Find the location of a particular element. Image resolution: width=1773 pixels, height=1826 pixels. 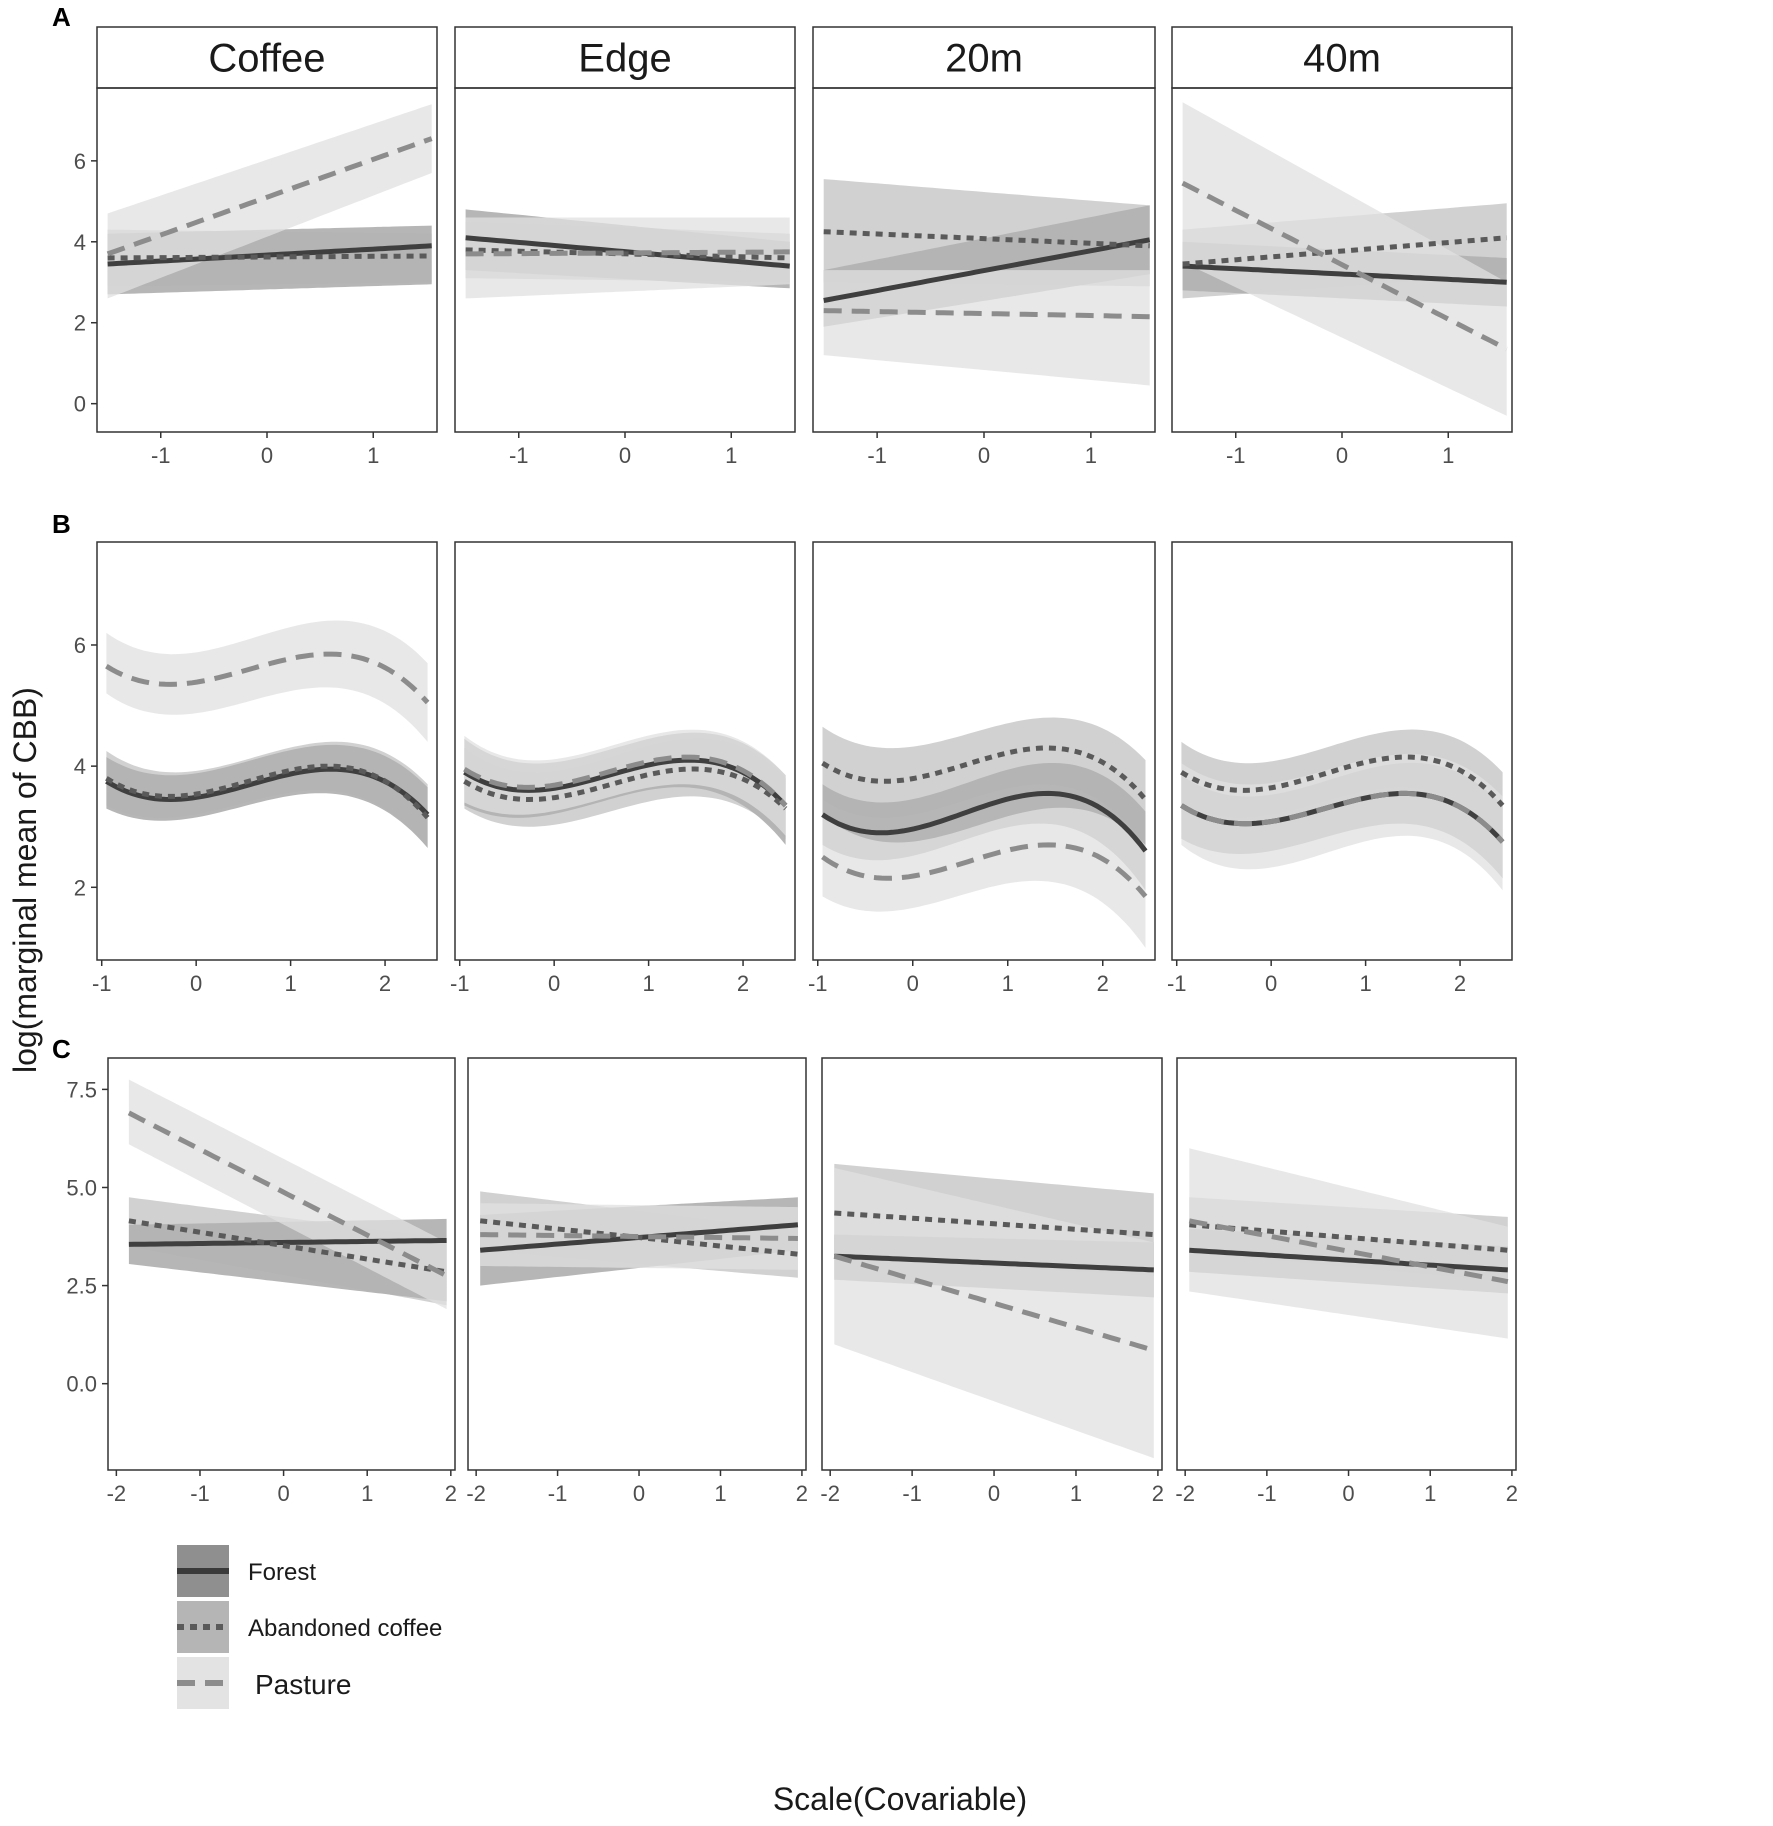

panel-B-20m: -1 0 1 2 is located at coordinates (982, 768).